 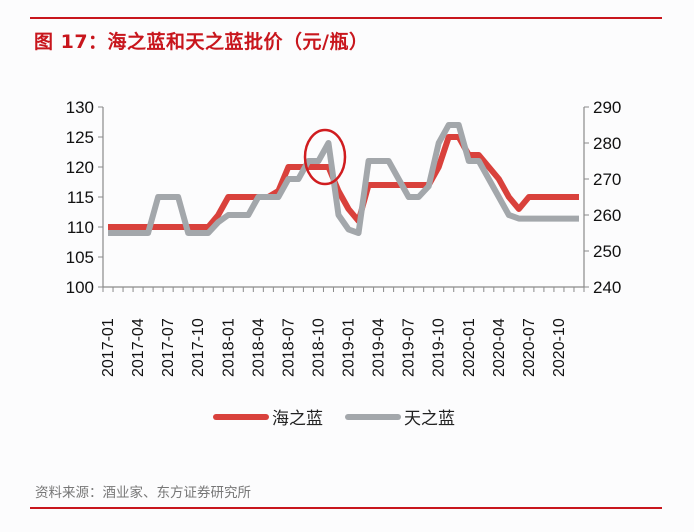 What do you see at coordinates (325, 157) in the screenshot?
I see `highlight-circle-annotation` at bounding box center [325, 157].